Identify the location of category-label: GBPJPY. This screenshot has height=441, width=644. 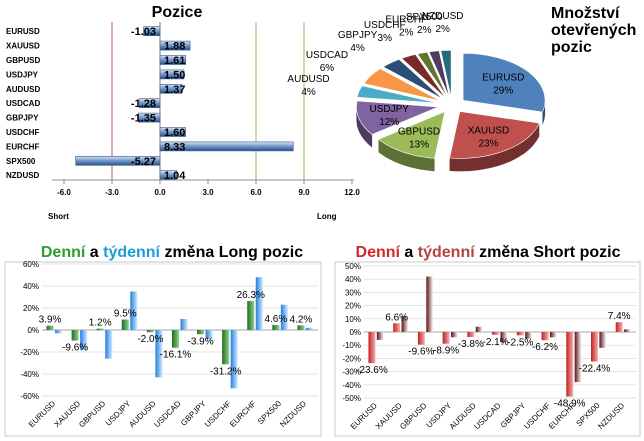
(22, 118).